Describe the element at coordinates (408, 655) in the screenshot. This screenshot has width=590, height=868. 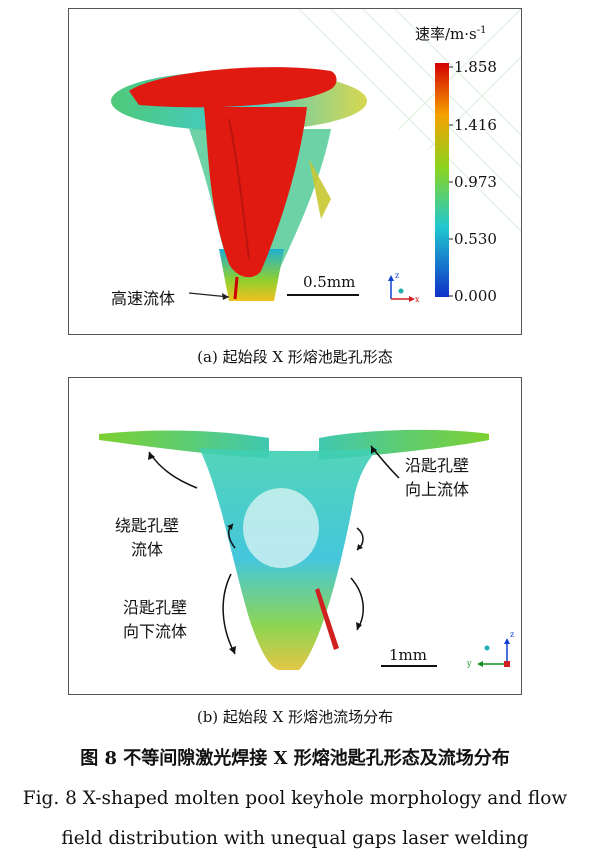
I see `scale-bar-label: 1mm` at that location.